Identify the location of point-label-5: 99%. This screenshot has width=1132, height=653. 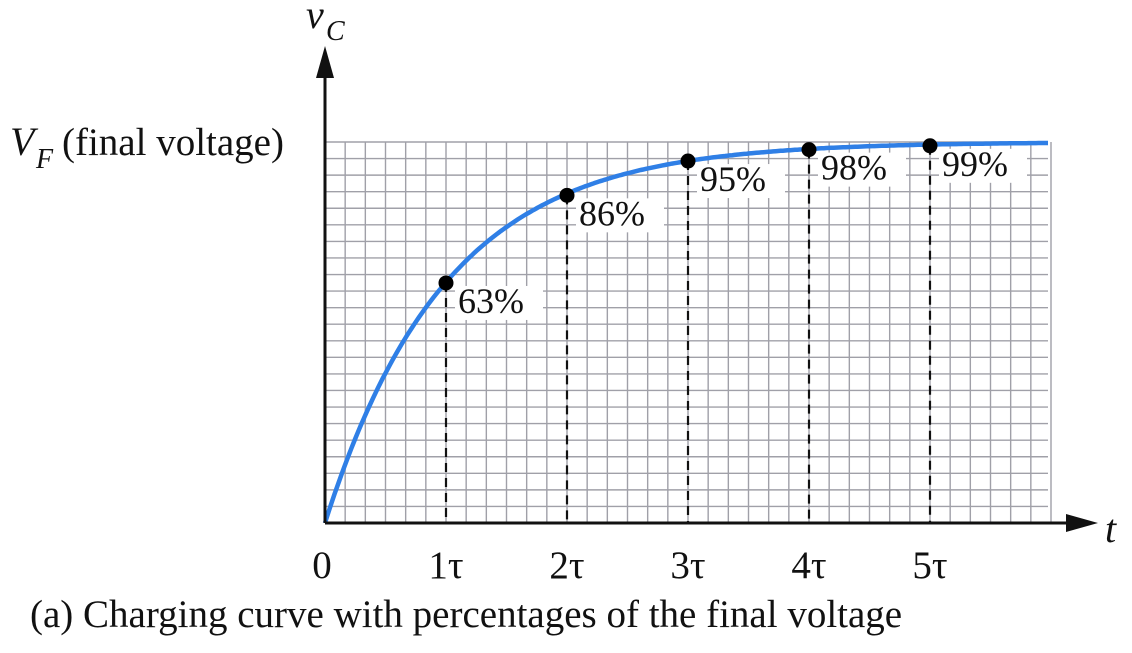
(975, 164).